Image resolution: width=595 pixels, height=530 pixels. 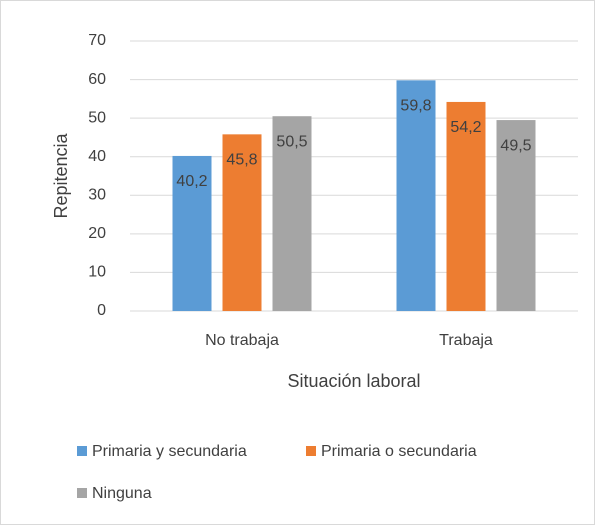 I want to click on y-axis-title: Repitencia, so click(x=61, y=175).